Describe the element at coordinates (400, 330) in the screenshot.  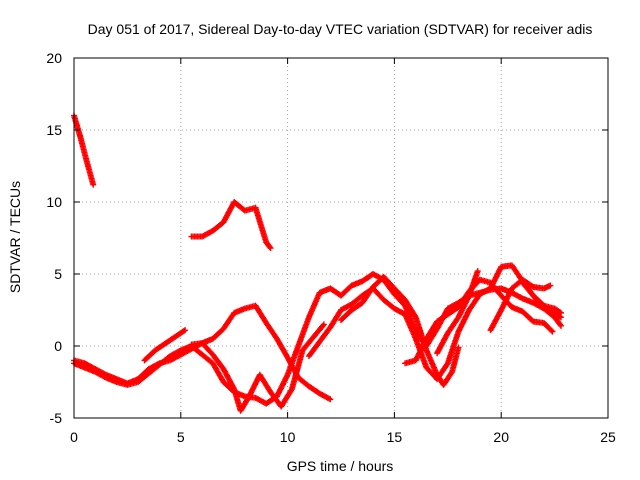
I see `series-track-h` at that location.